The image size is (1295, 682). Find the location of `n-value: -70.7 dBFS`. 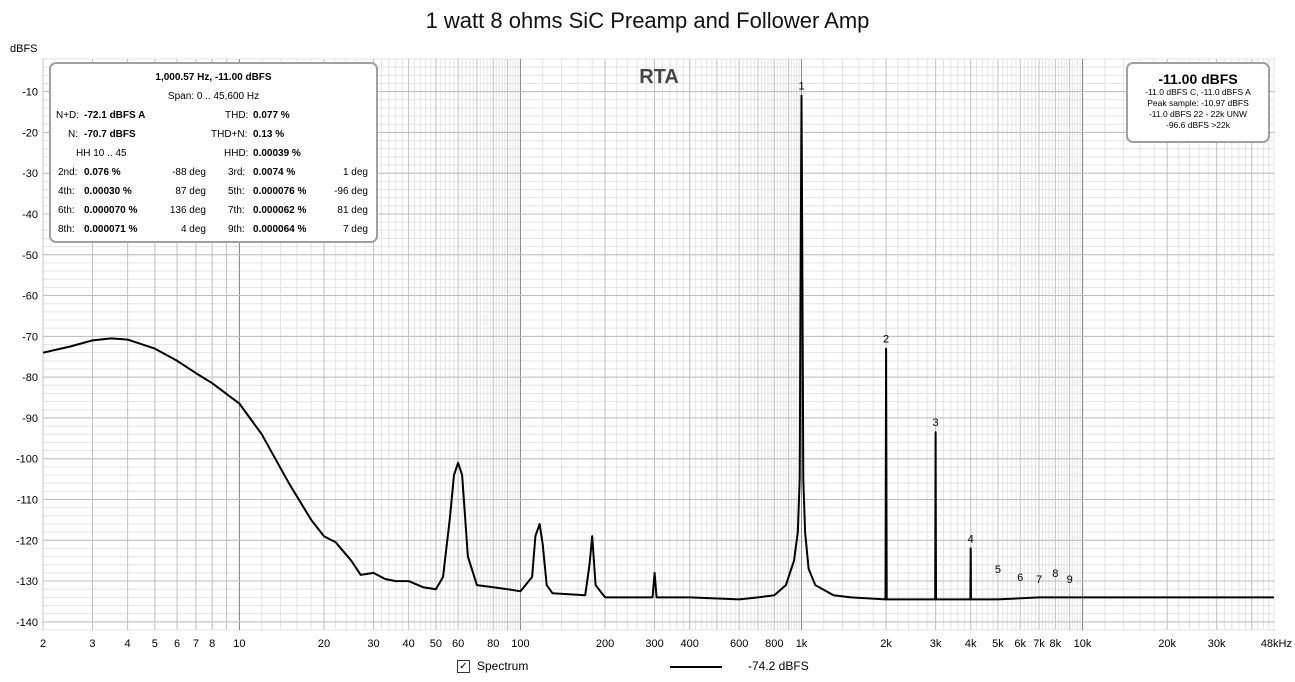

n-value: -70.7 dBFS is located at coordinates (110, 134).